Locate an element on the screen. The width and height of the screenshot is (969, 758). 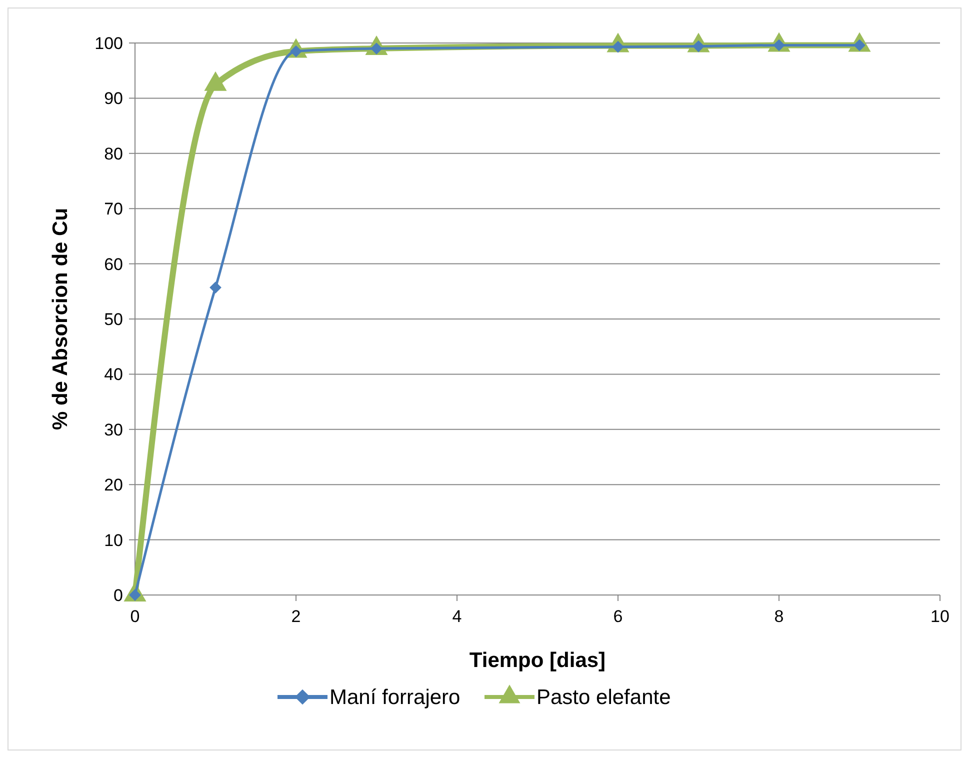
x-tick-label: 0 is located at coordinates (135, 616).